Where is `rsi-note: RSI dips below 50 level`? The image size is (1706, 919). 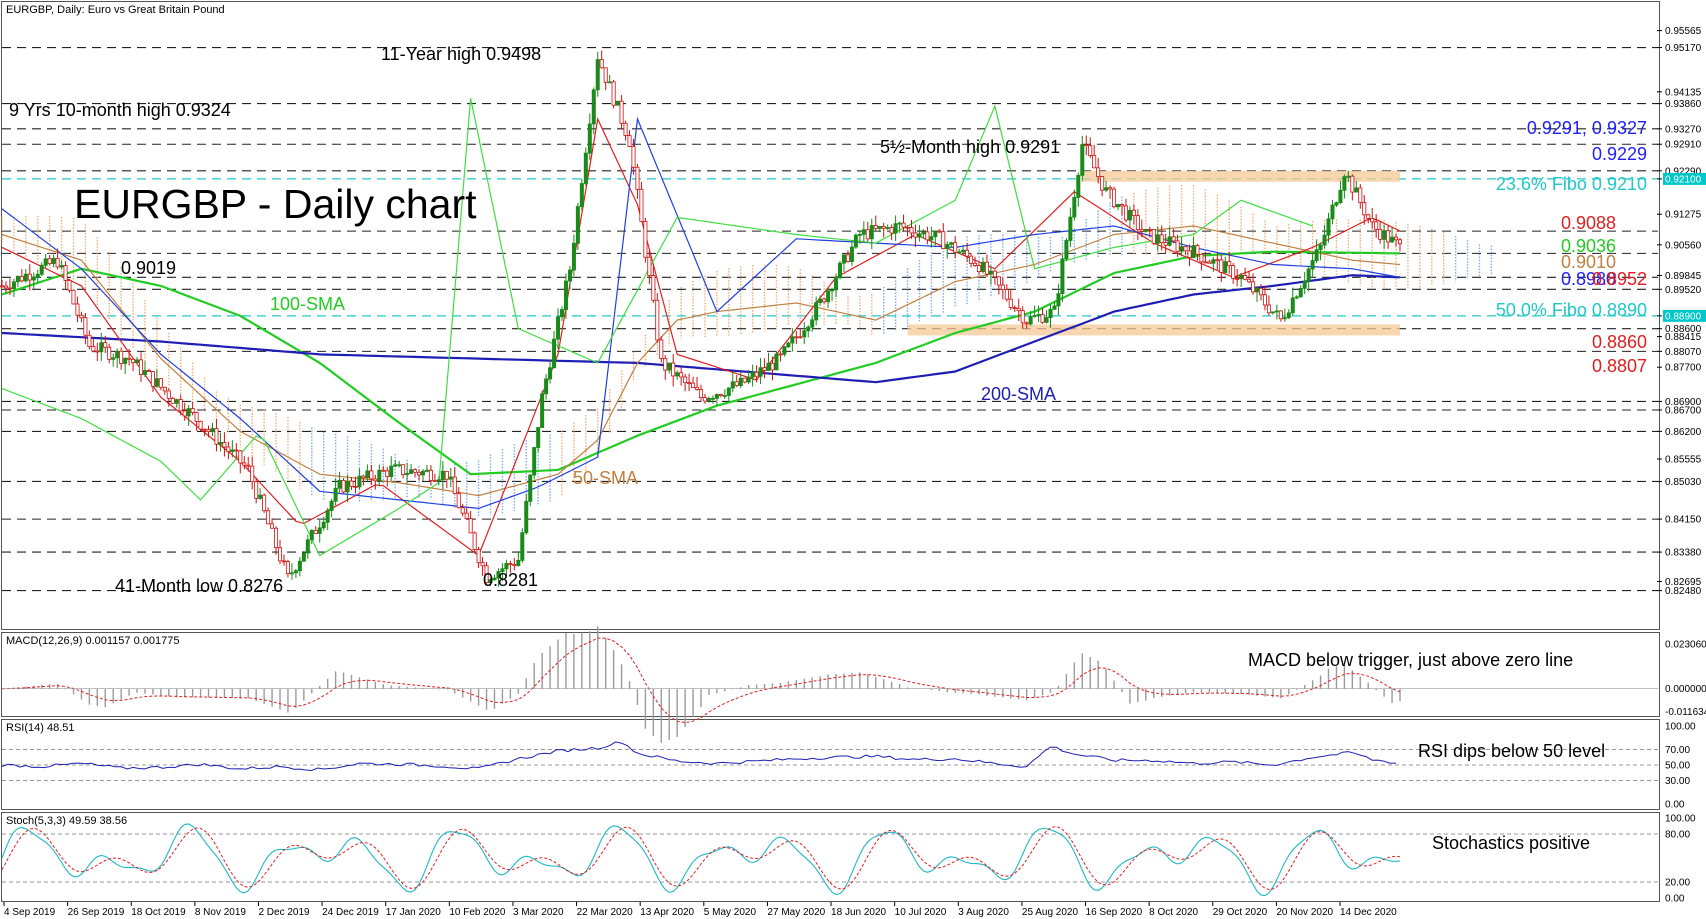 rsi-note: RSI dips below 50 level is located at coordinates (1511, 751).